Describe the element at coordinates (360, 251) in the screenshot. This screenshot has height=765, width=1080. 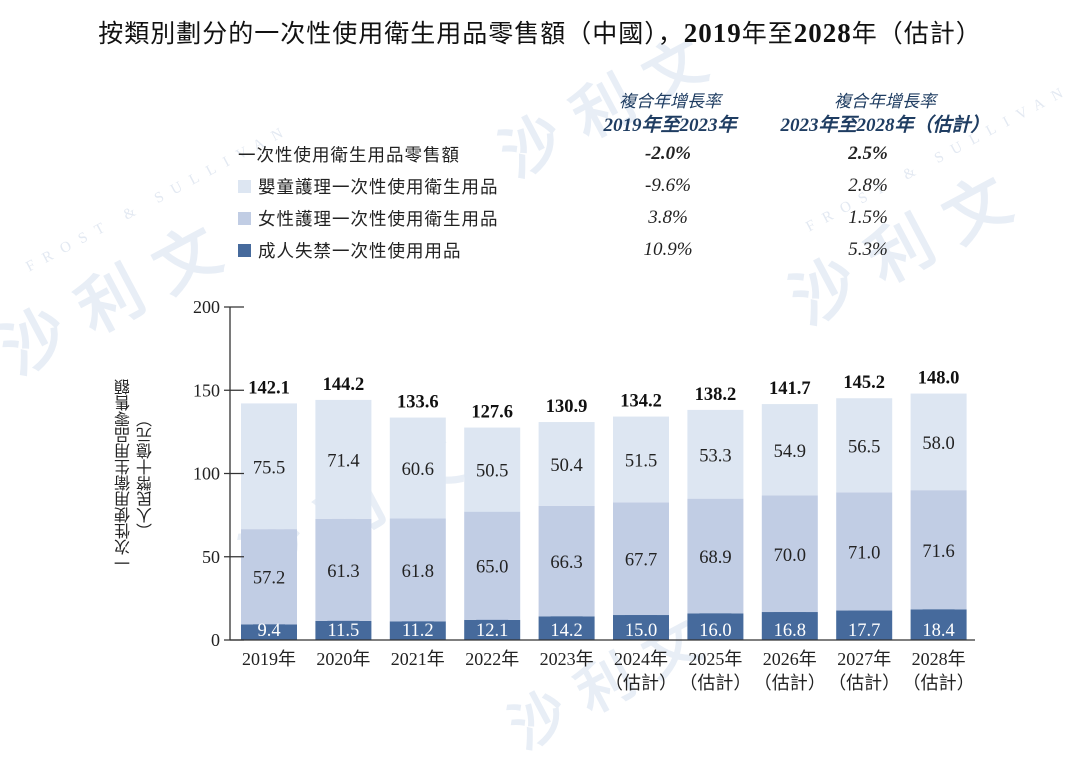
I see `legend-label: 成人失禁一次性使用用品` at that location.